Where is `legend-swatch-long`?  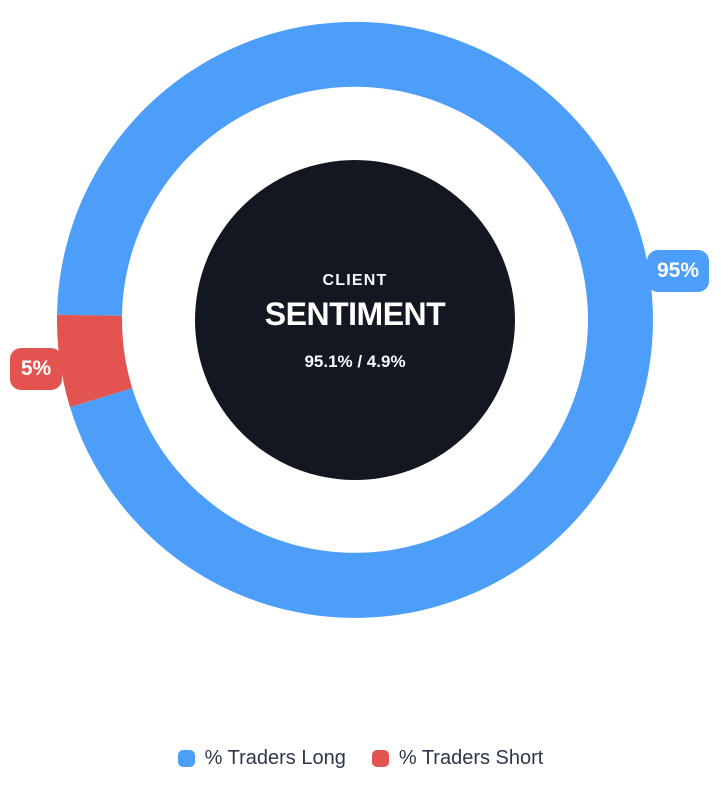 legend-swatch-long is located at coordinates (186, 758).